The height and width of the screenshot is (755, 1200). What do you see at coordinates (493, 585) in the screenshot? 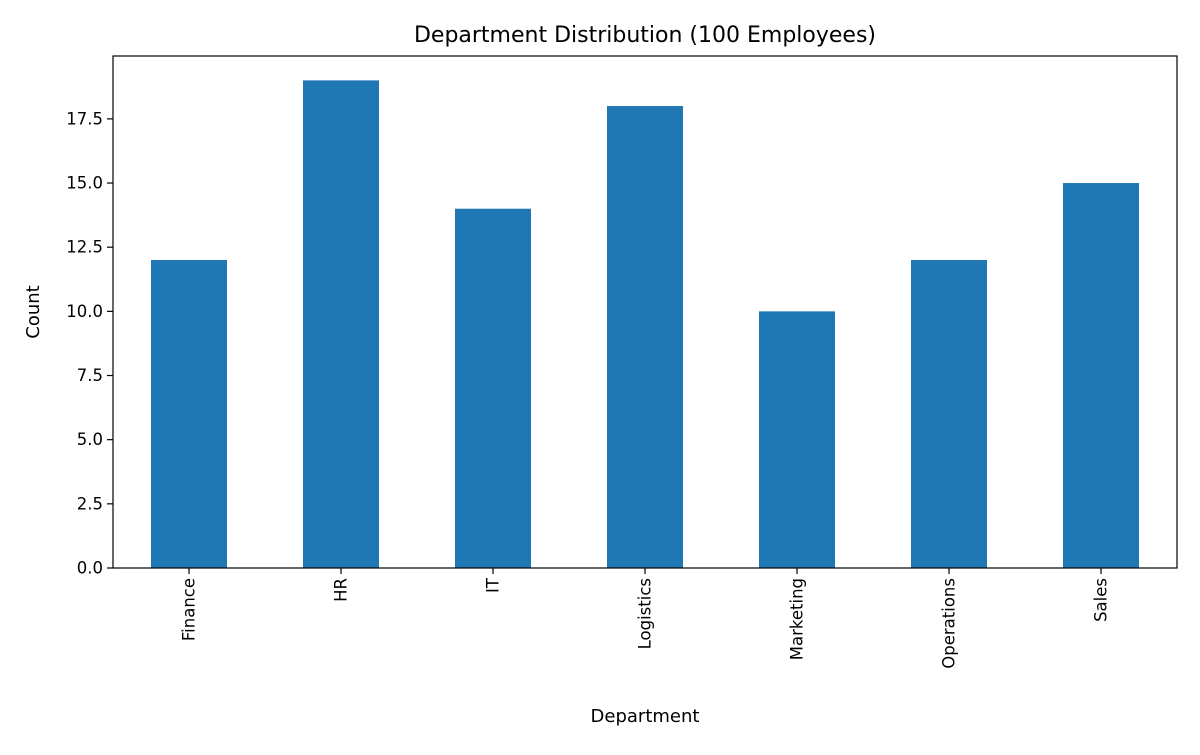
I see `x-tick-label-it: IT` at bounding box center [493, 585].